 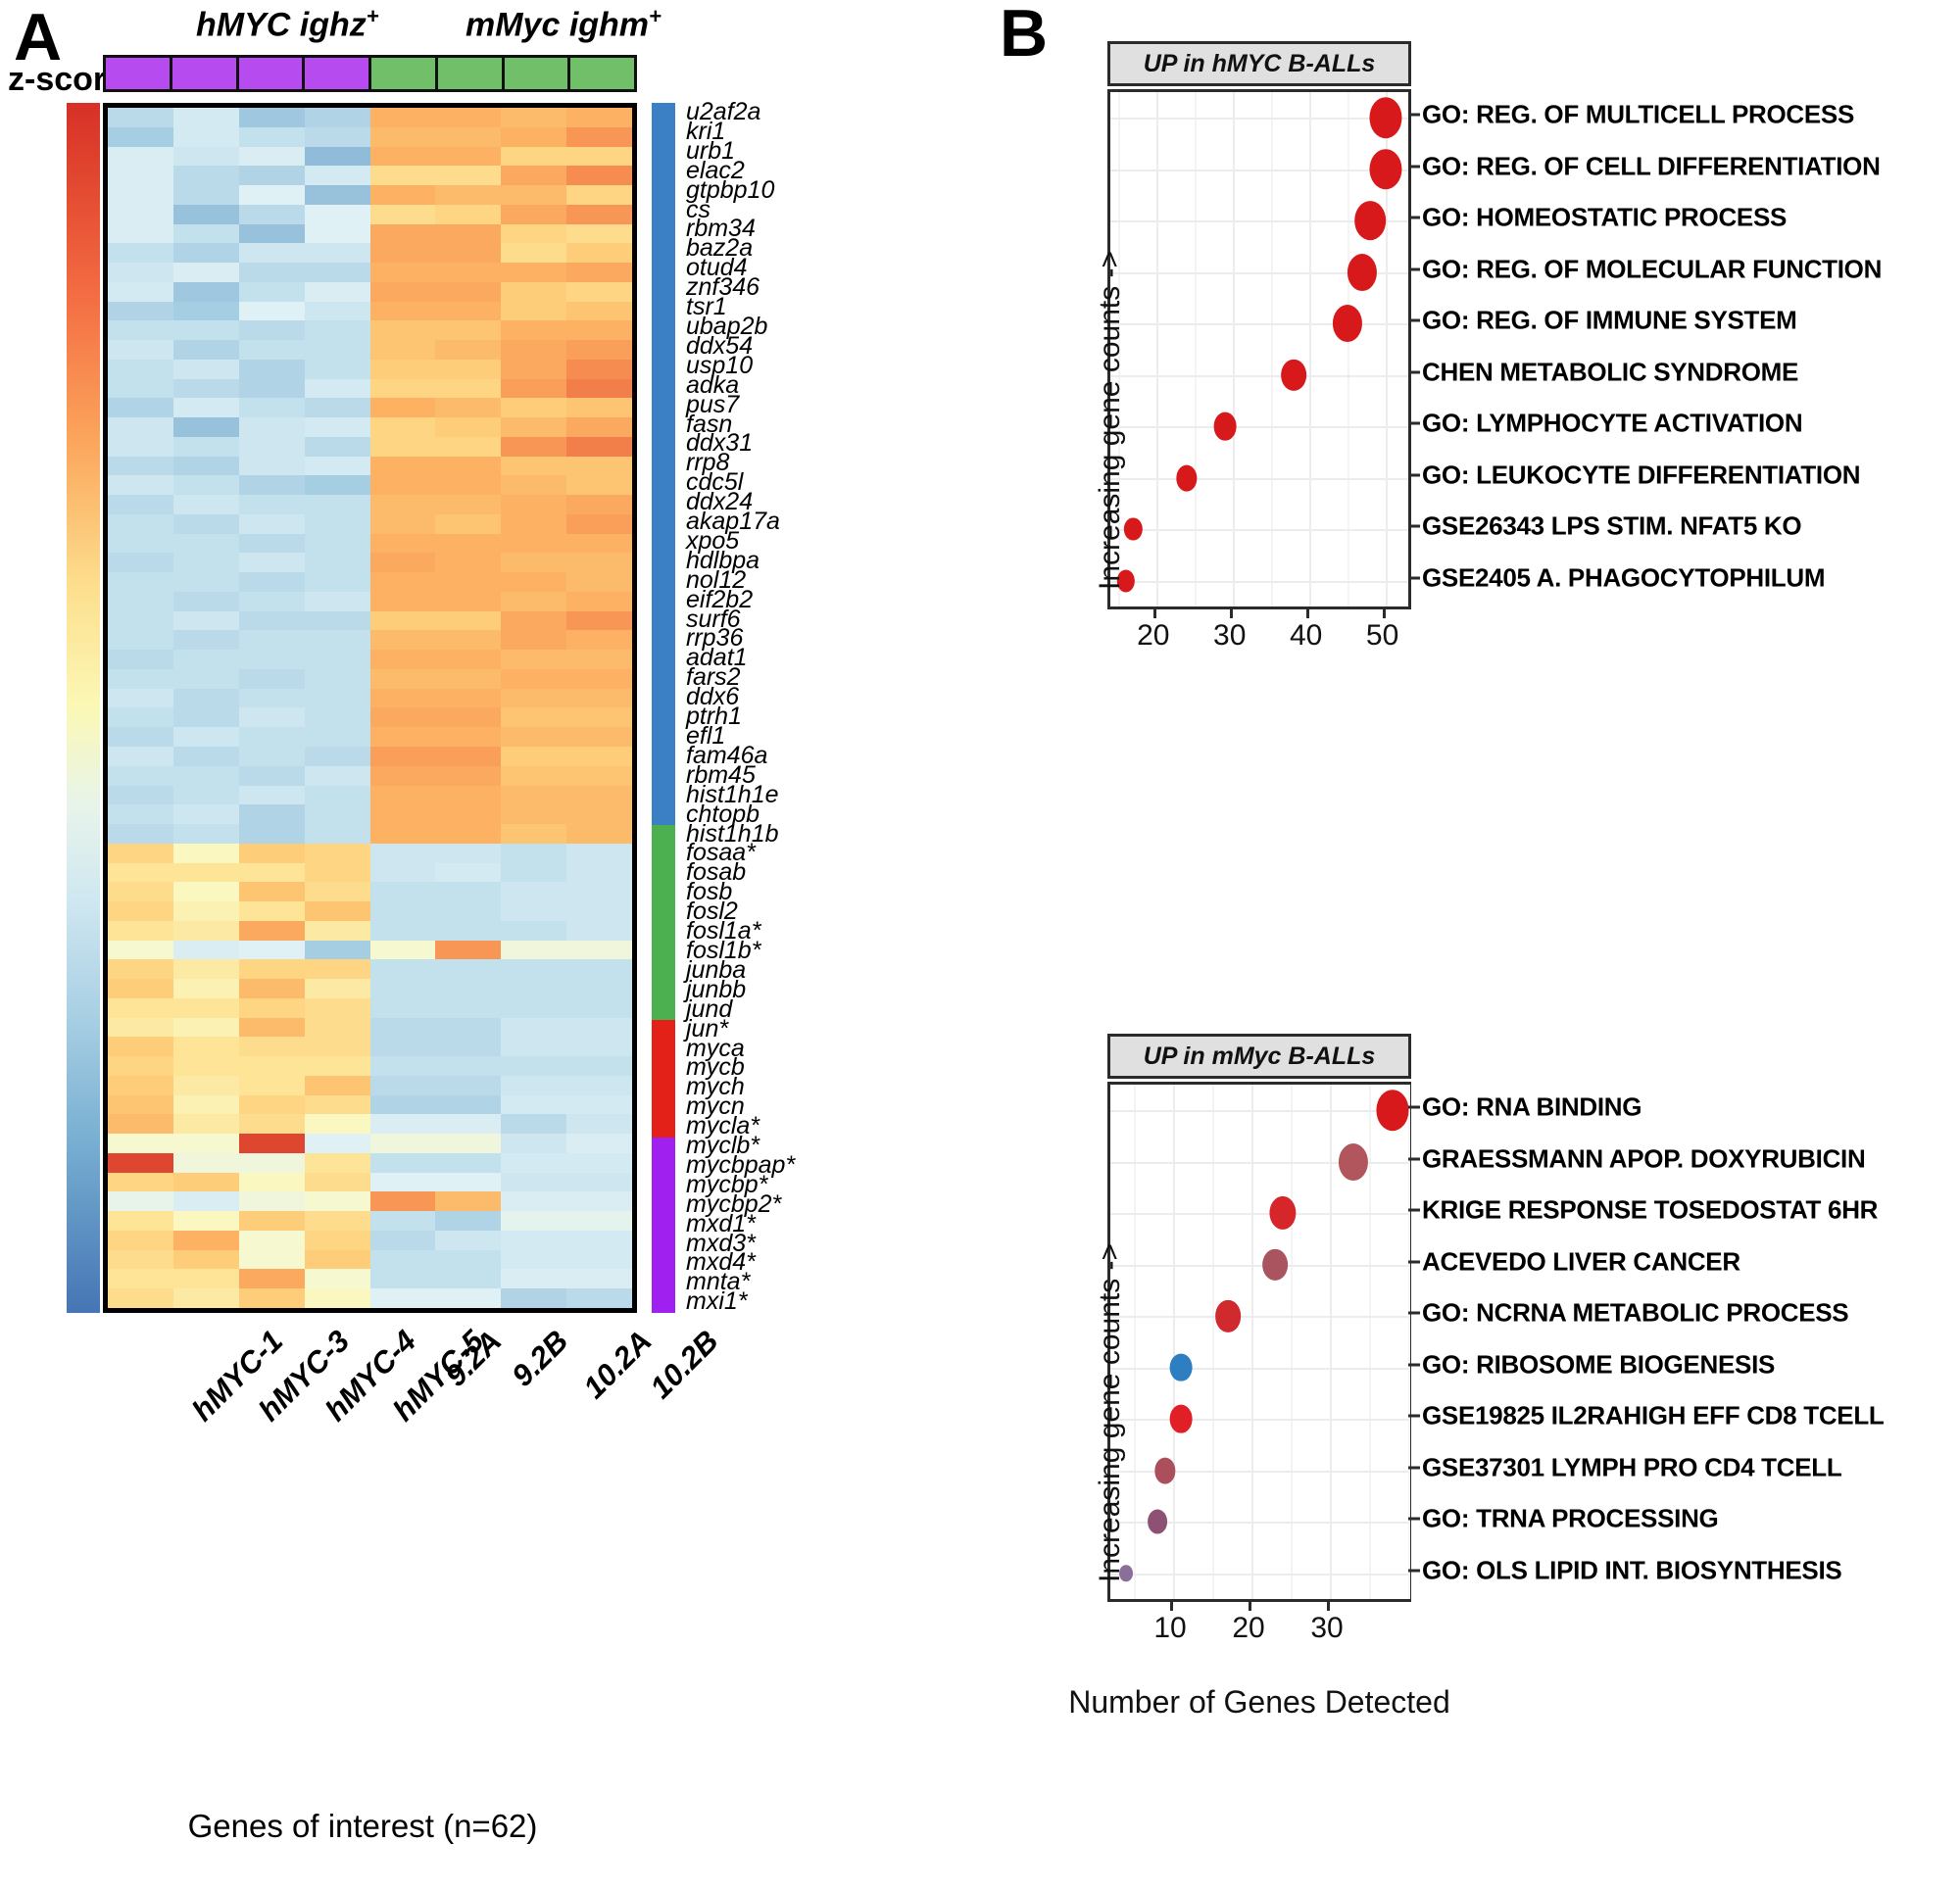 What do you see at coordinates (706, 131) in the screenshot?
I see `gene-label: kri1` at bounding box center [706, 131].